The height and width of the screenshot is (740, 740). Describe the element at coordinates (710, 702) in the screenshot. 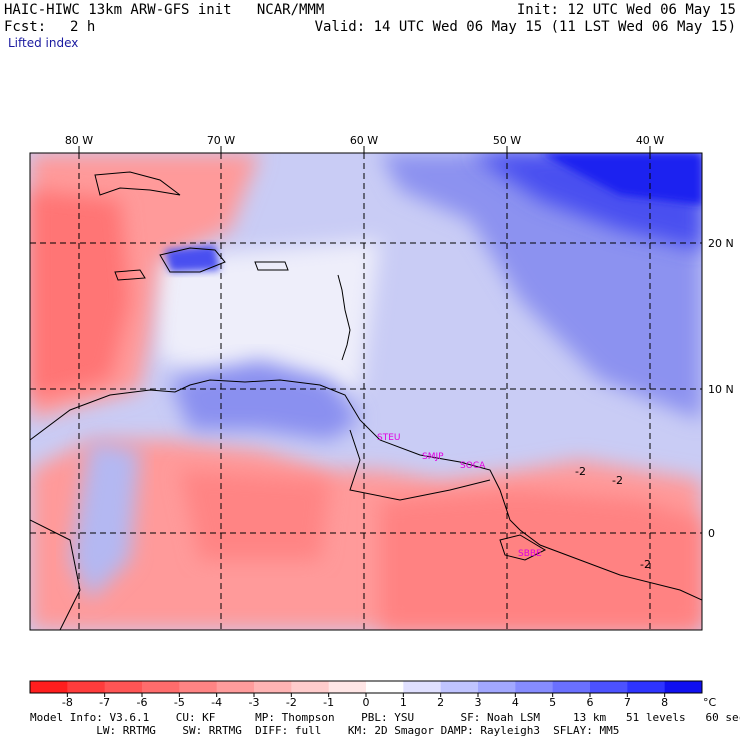

I see `colorbar-unit: °C` at that location.